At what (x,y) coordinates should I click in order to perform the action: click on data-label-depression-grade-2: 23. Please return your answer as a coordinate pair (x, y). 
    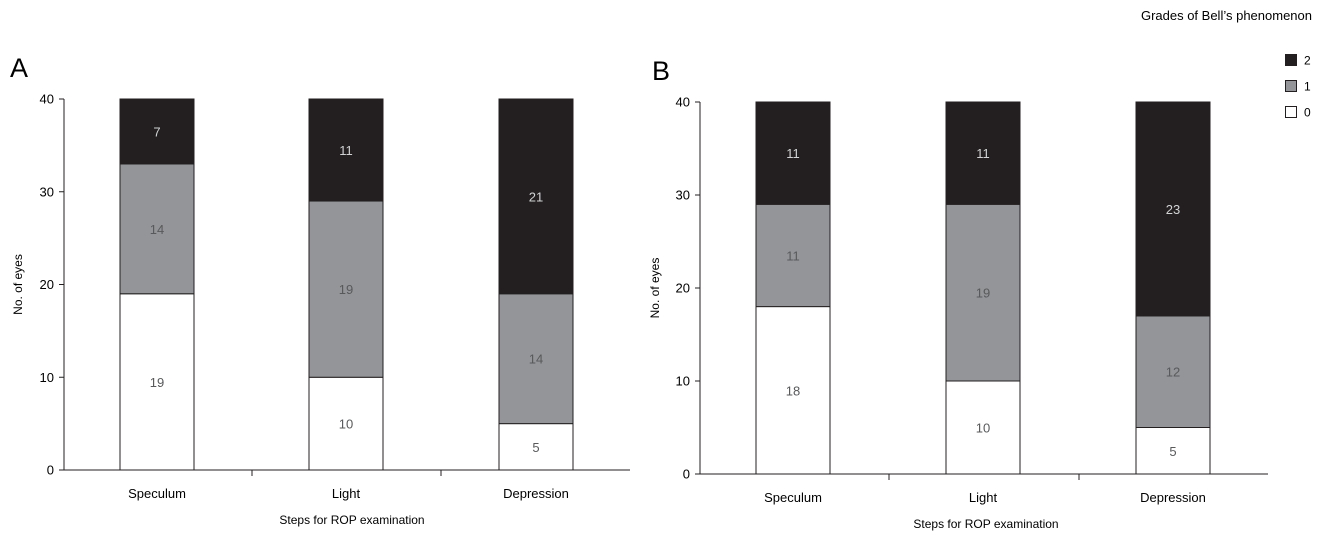
    Looking at the image, I should click on (1173, 209).